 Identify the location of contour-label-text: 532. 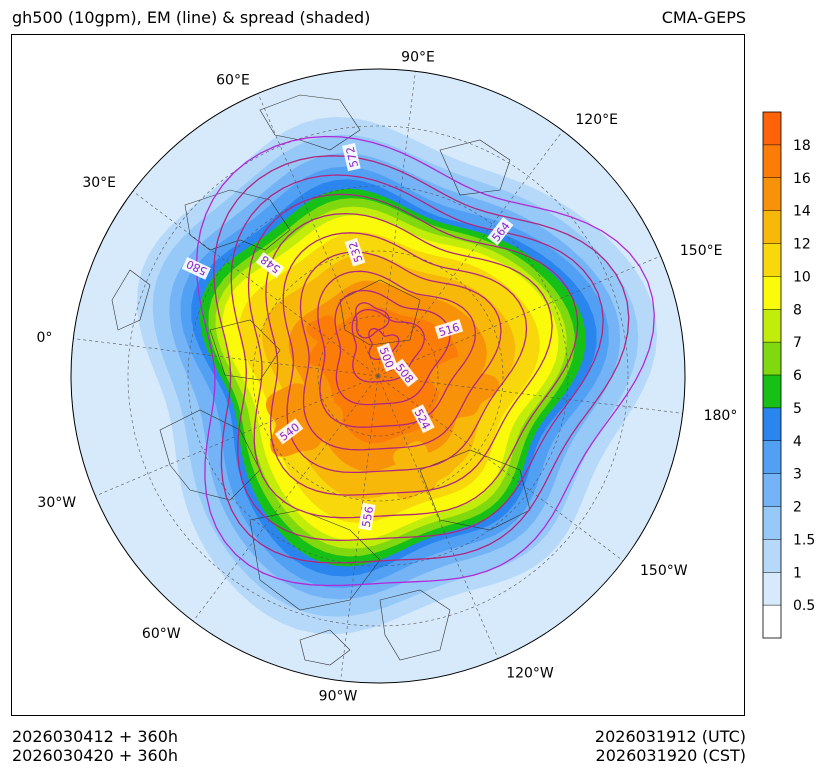
(355, 252).